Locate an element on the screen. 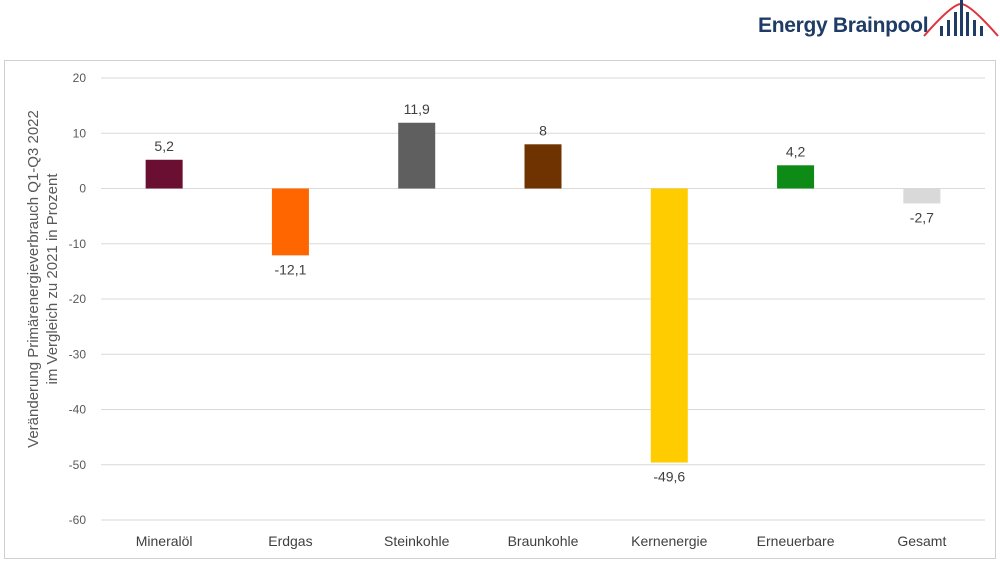  category-label: Braunkohle is located at coordinates (543, 541).